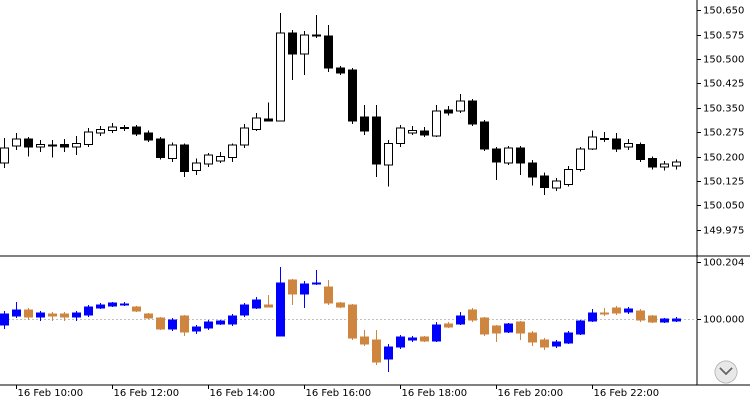 This screenshot has height=400, width=750. I want to click on x-tick-label: 16 Feb 12:00, so click(147, 393).